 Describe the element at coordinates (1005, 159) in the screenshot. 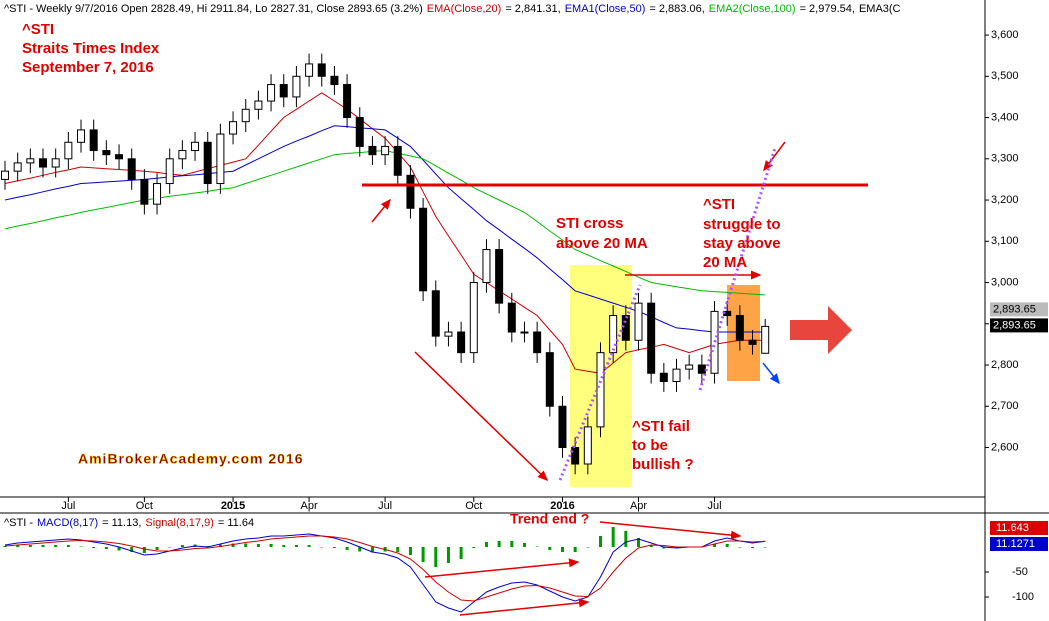

I see `y-tick-label: 3,300` at that location.